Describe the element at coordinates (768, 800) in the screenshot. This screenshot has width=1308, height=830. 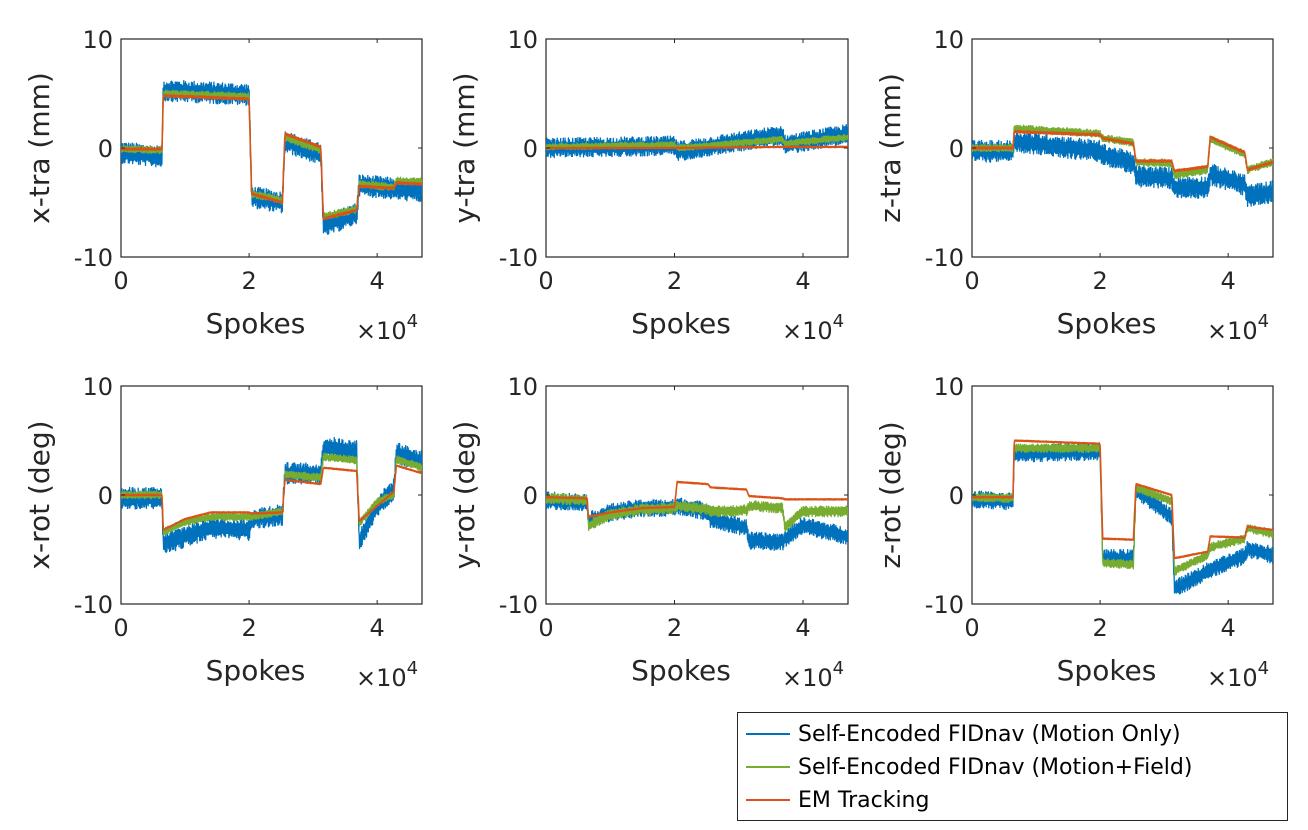
I see `legend-swatch-em-tracking` at that location.